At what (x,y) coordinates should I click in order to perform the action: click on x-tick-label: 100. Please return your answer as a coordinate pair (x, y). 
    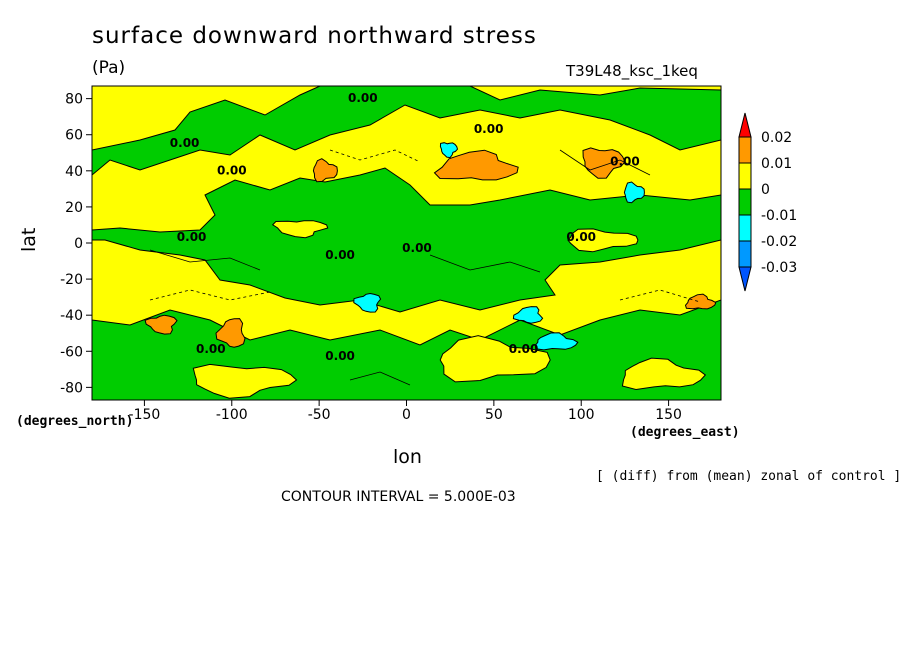
    Looking at the image, I should click on (581, 415).